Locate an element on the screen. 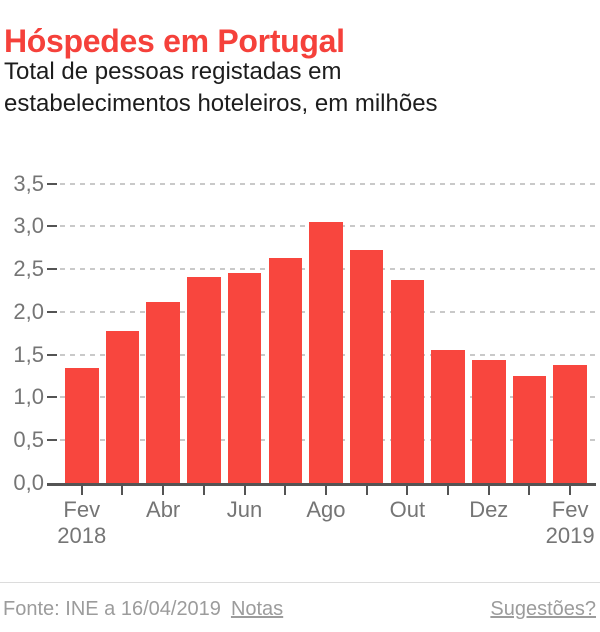  bar-dez is located at coordinates (489, 421).